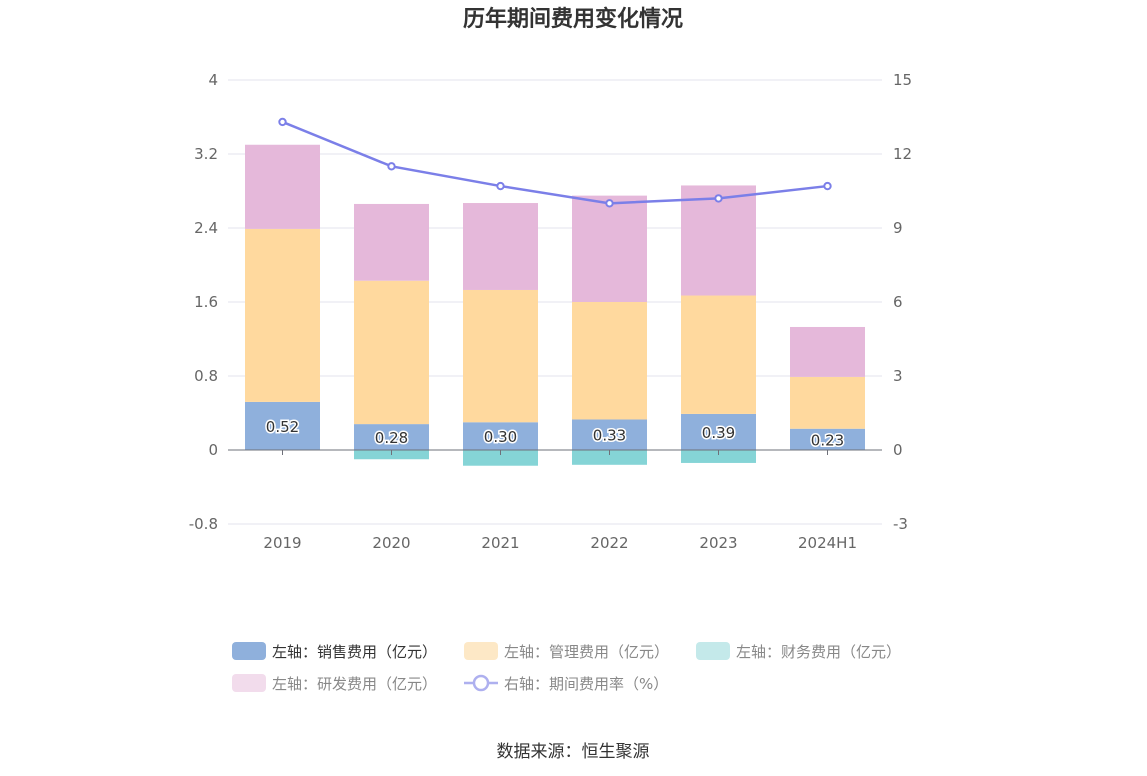 Image resolution: width=1147 pixels, height=776 pixels. What do you see at coordinates (206, 228) in the screenshot?
I see `left-tick-label: 2.4` at bounding box center [206, 228].